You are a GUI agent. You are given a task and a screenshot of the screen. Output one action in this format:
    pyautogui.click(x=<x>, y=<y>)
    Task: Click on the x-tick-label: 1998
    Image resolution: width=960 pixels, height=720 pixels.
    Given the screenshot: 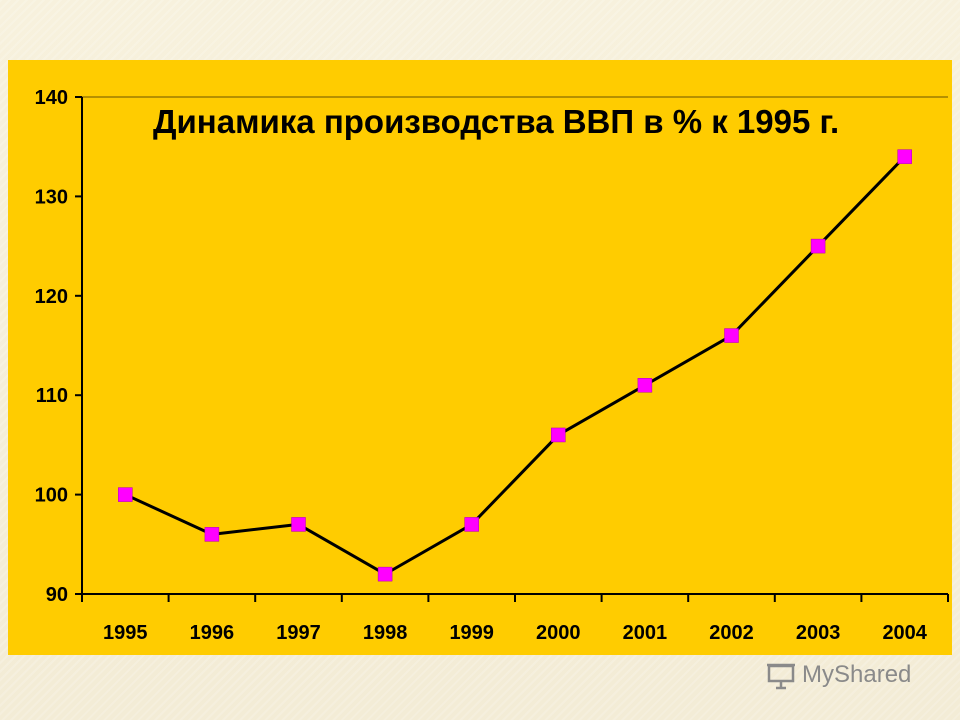 What is the action you would take?
    pyautogui.click(x=385, y=633)
    